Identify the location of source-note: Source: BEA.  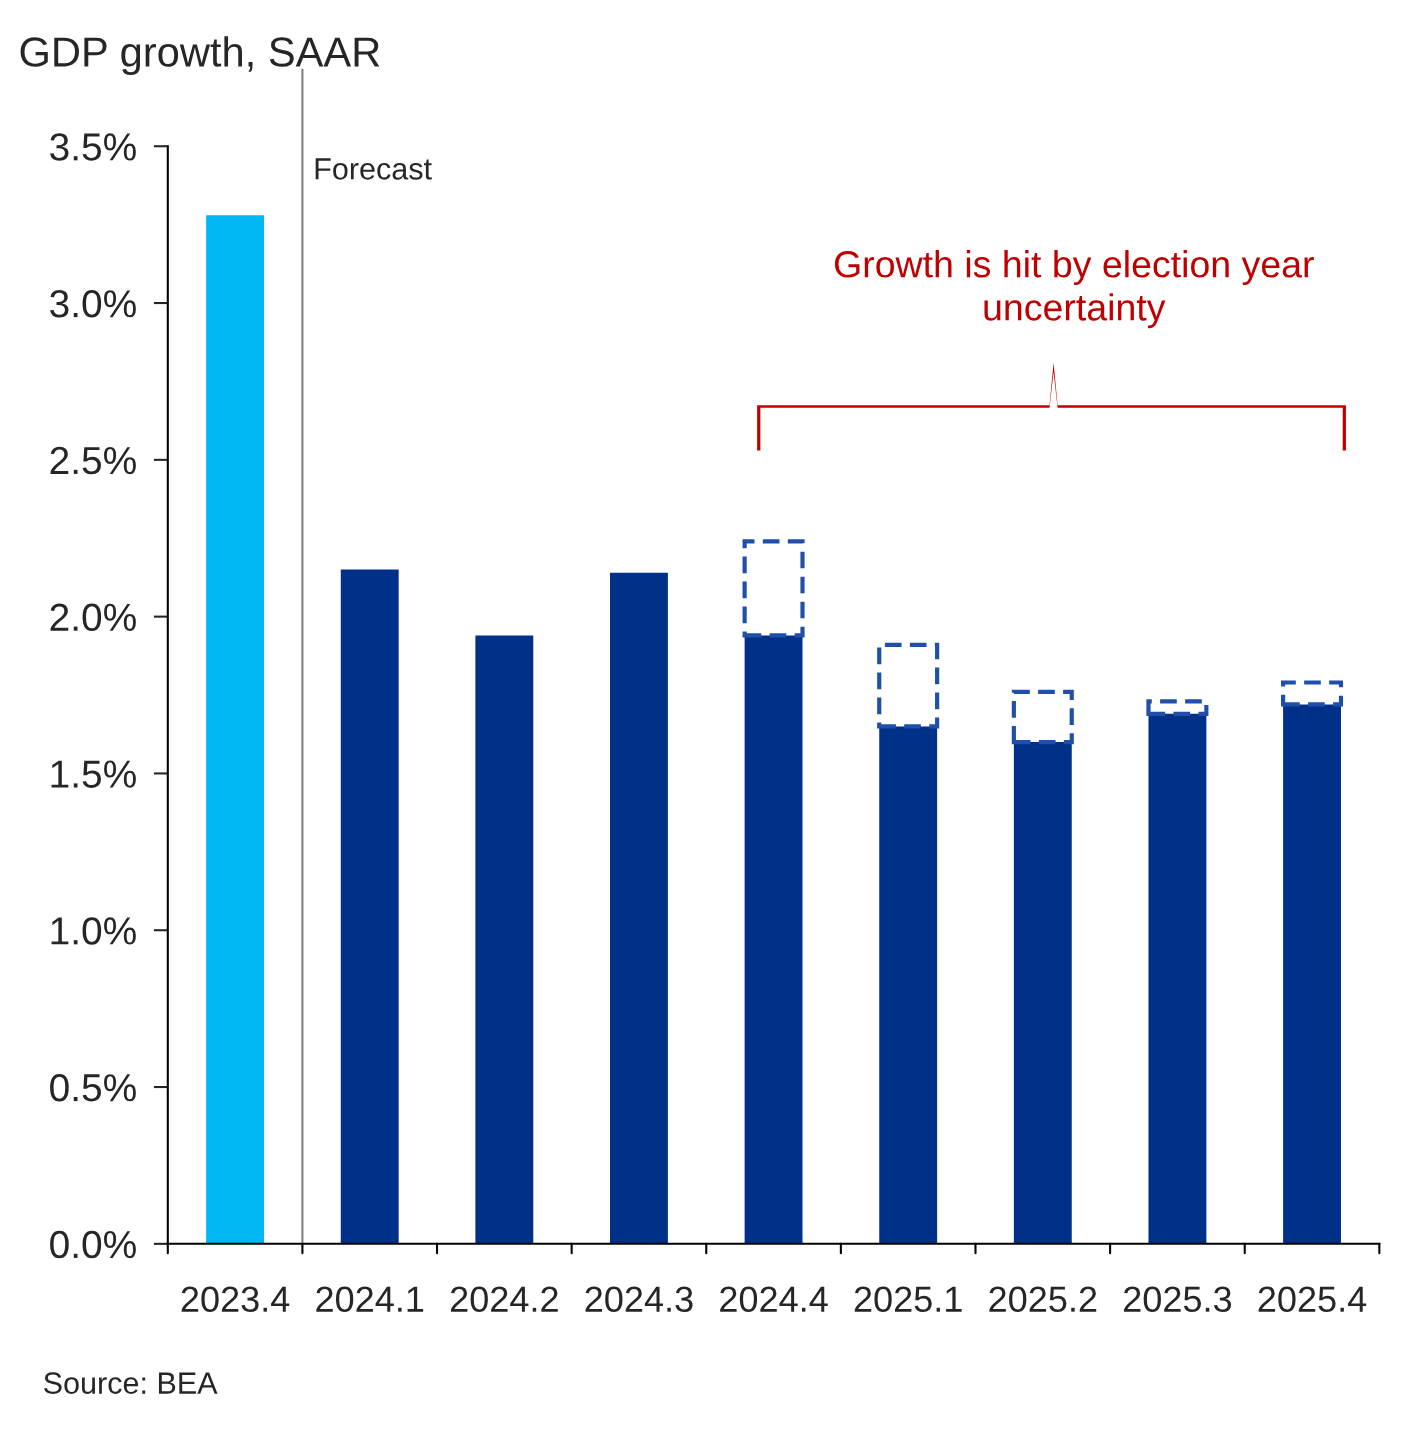
(131, 1383).